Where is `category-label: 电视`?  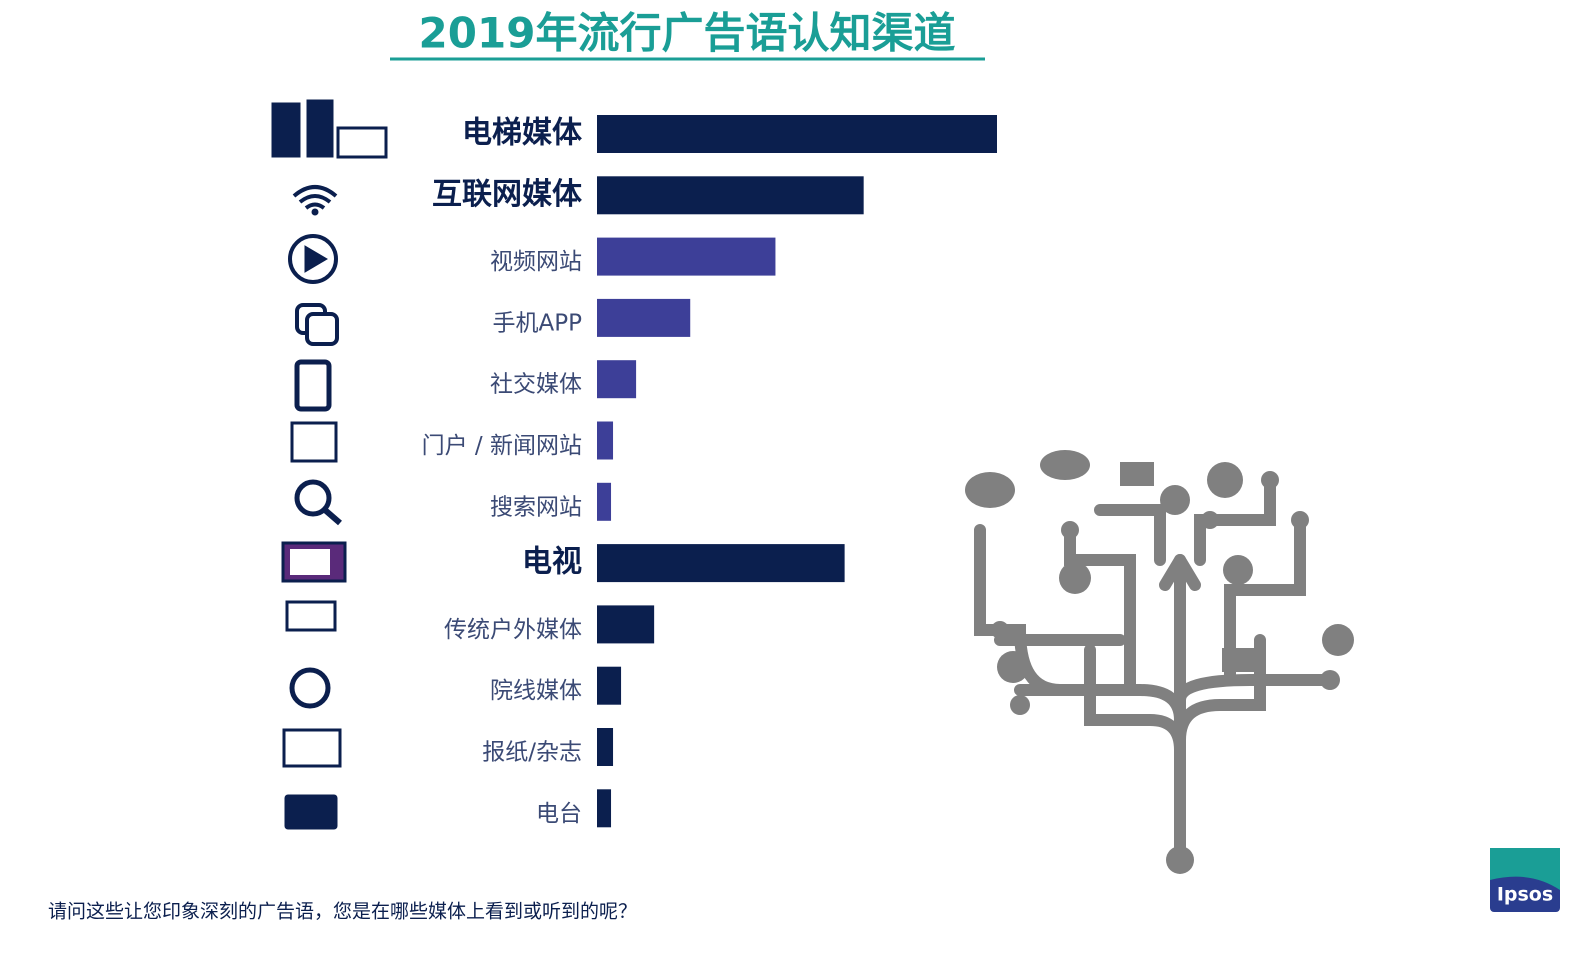 category-label: 电视 is located at coordinates (552, 562).